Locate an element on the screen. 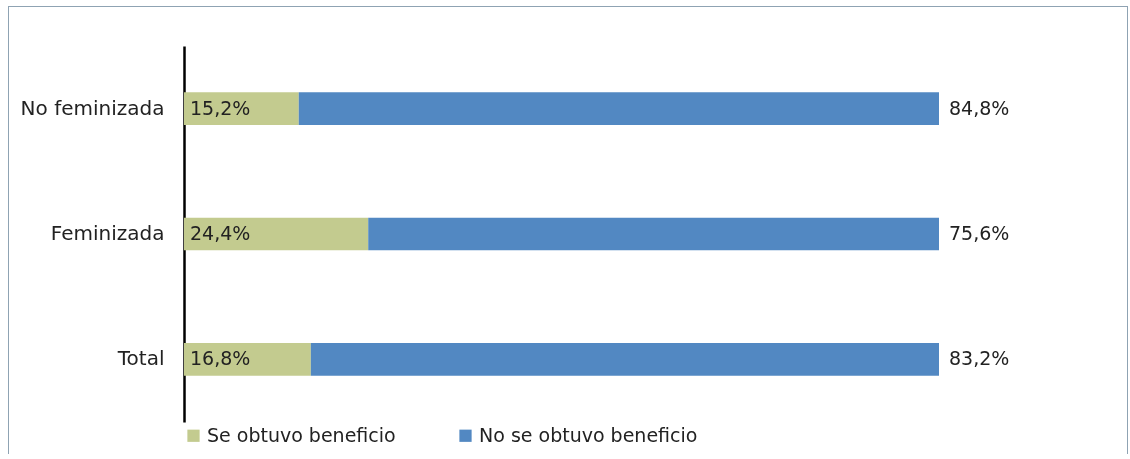 This screenshot has width=1130, height=459. data-label: 16,8% is located at coordinates (220, 358).